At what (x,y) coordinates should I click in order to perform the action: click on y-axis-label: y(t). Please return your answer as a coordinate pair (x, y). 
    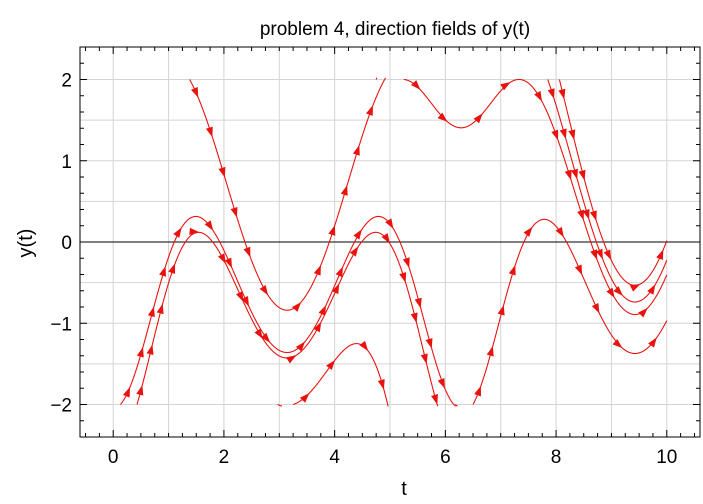
    Looking at the image, I should click on (26, 243).